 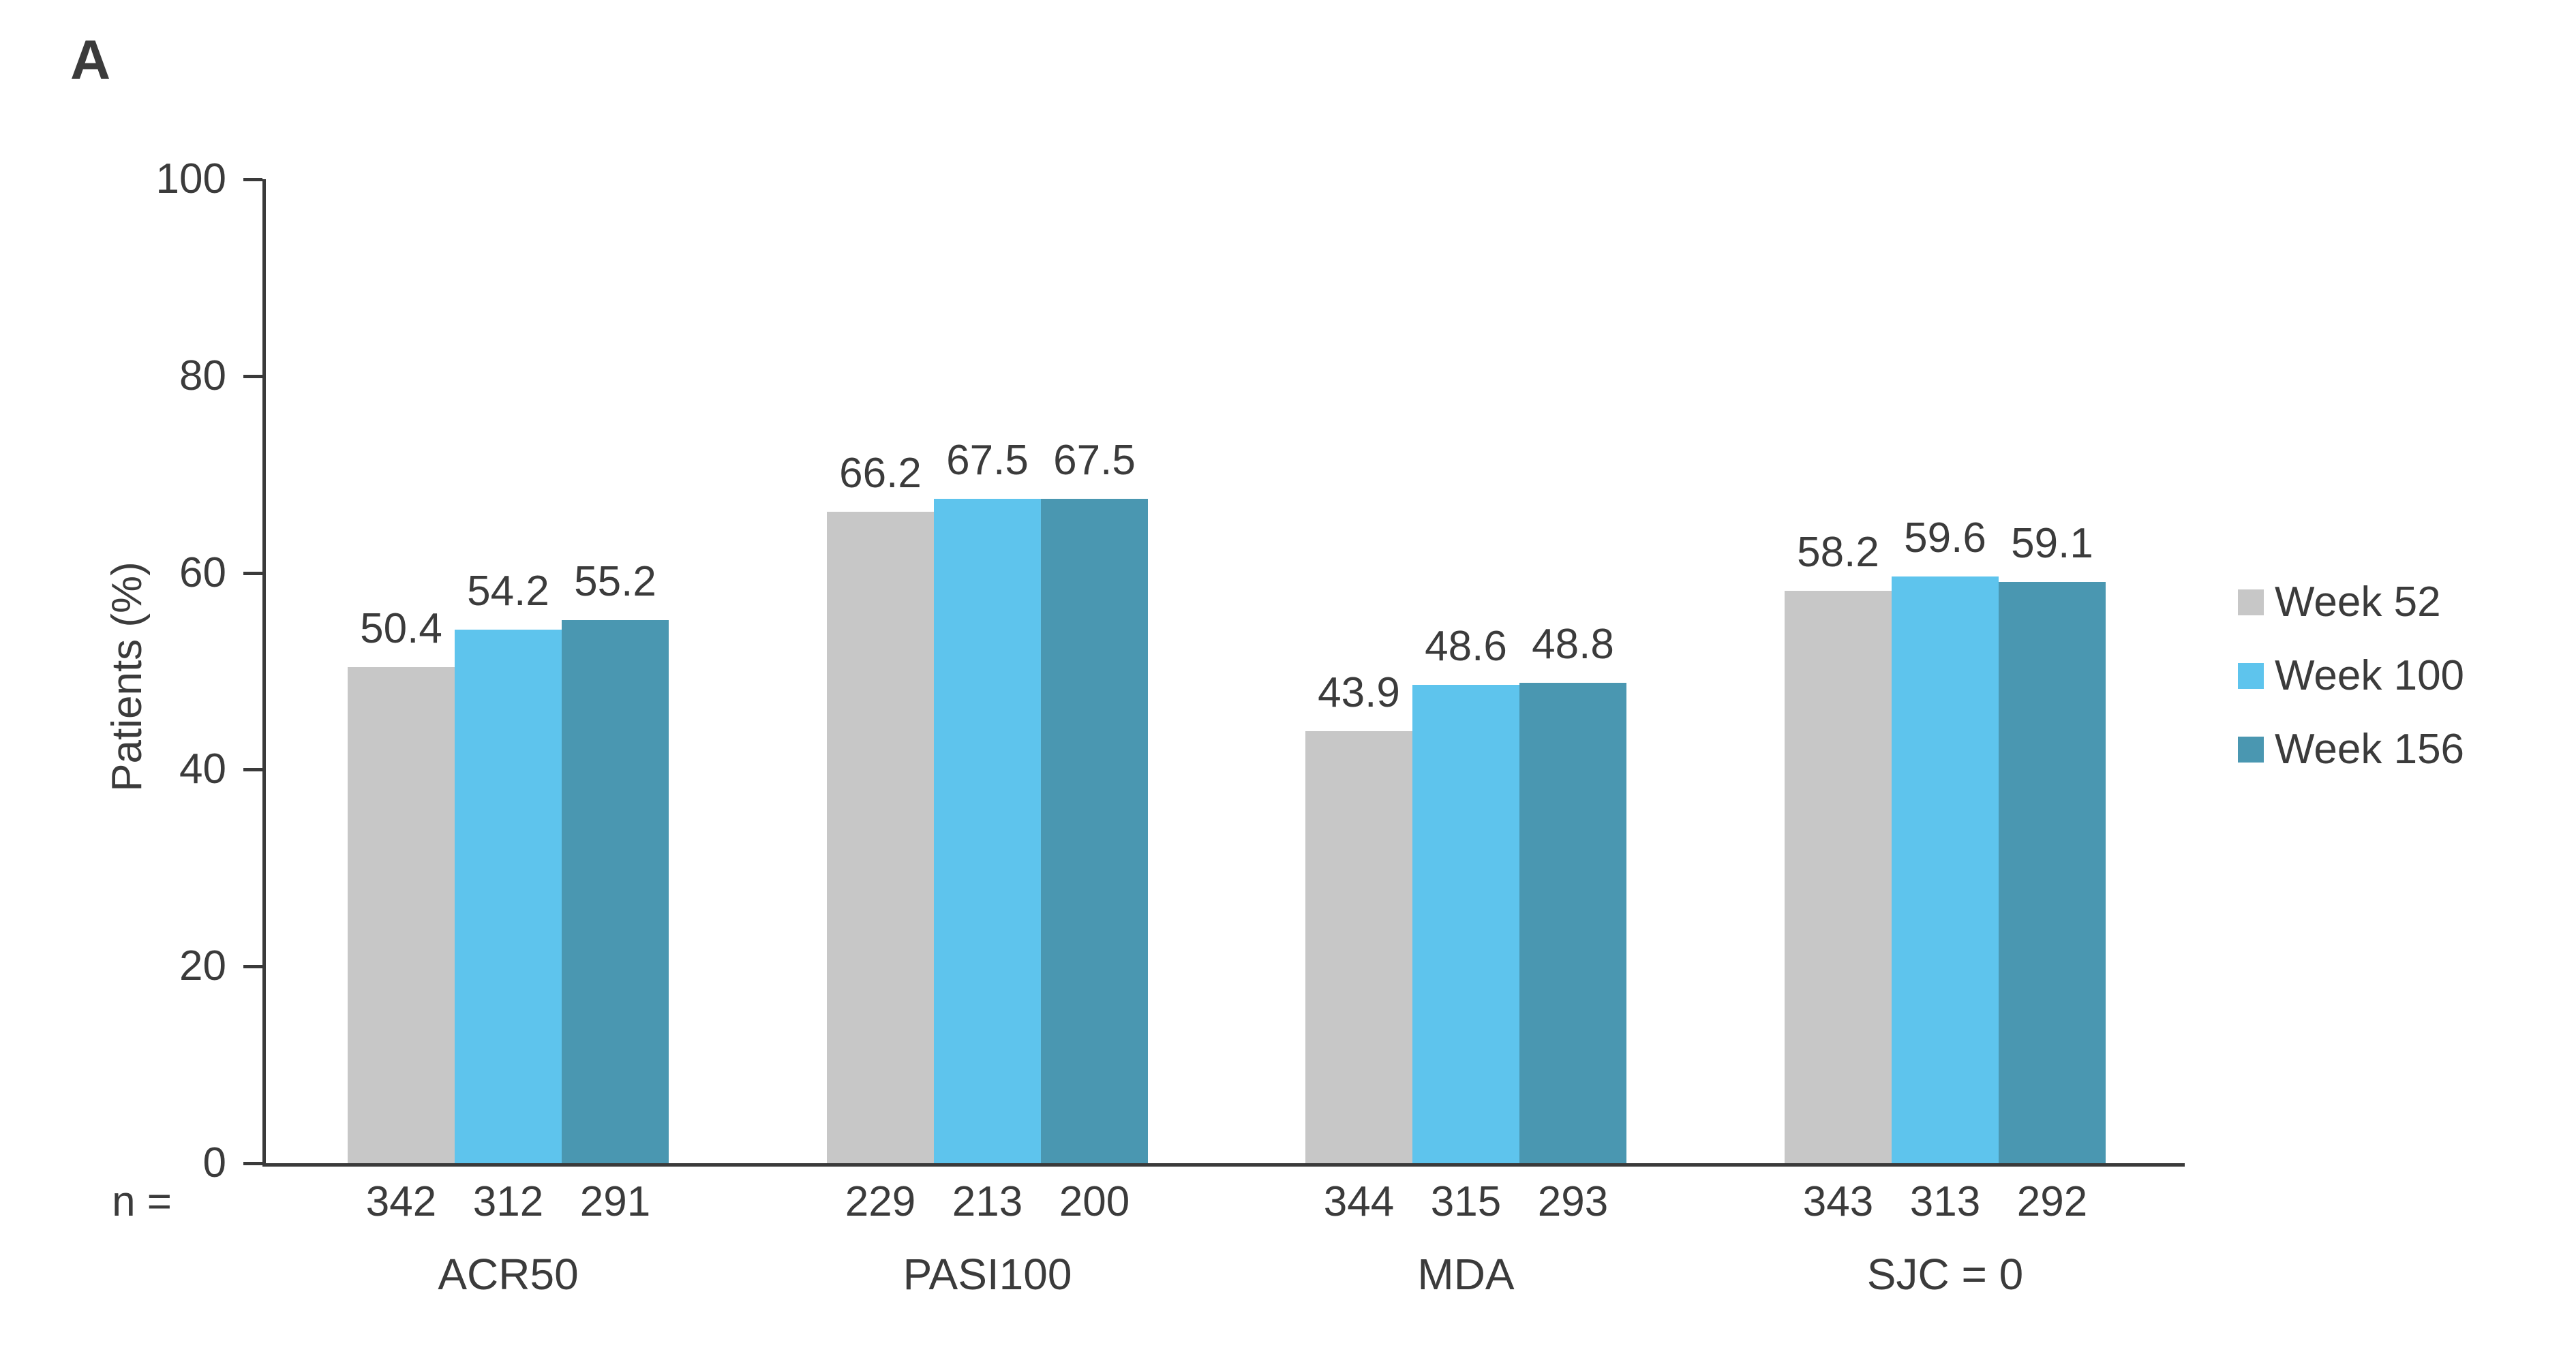 What do you see at coordinates (1466, 1201) in the screenshot?
I see `n-value: 315` at bounding box center [1466, 1201].